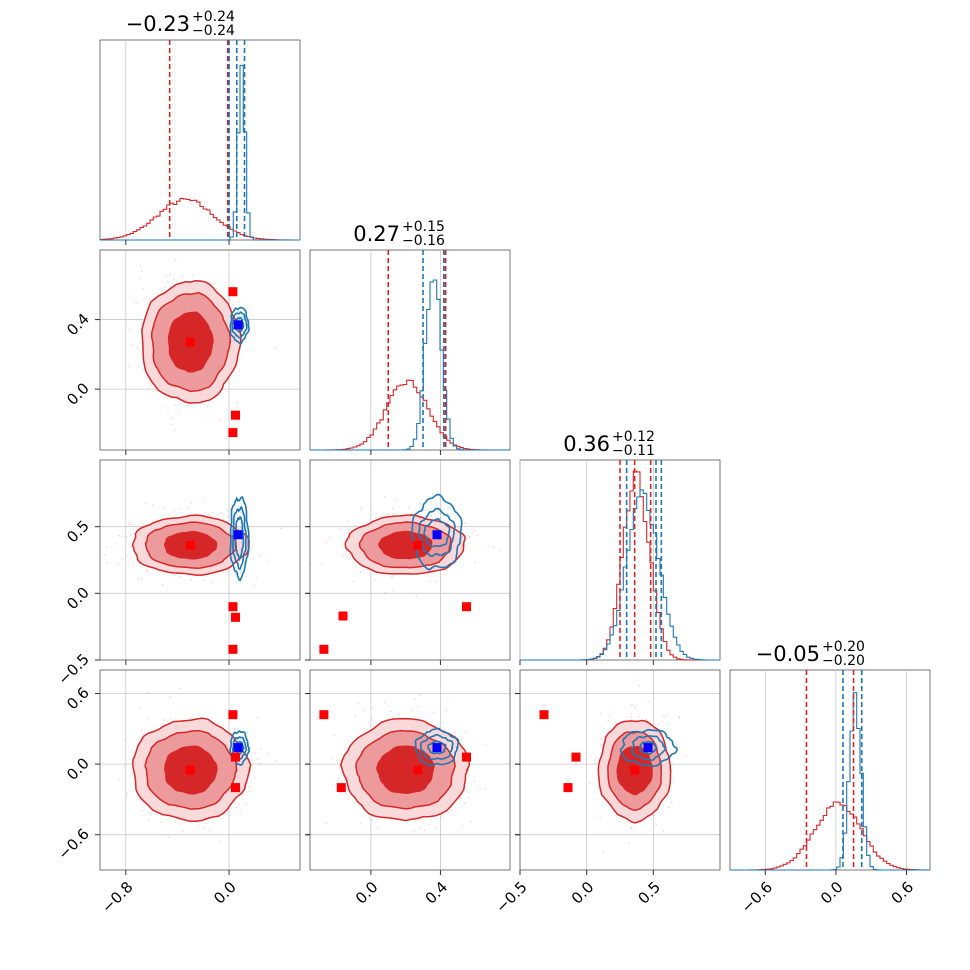 The height and width of the screenshot is (970, 970). I want to click on hist-red, so click(830, 836).